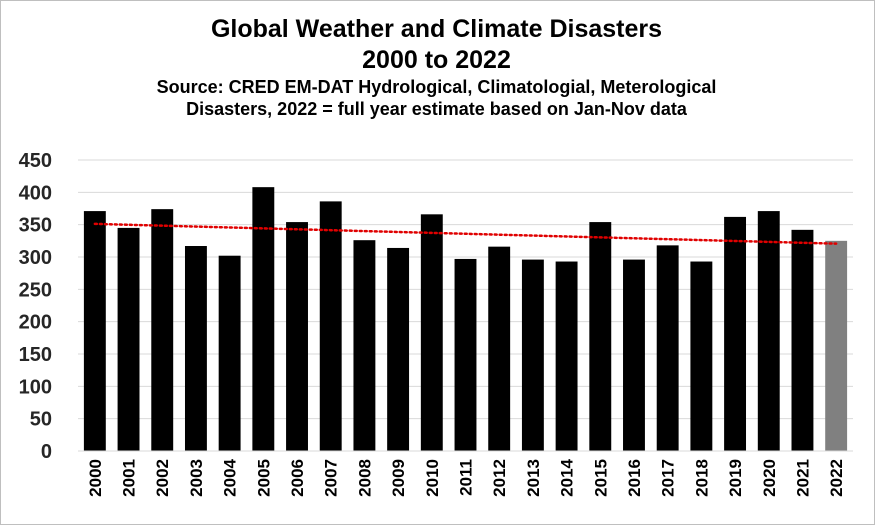  What do you see at coordinates (35, 193) in the screenshot?
I see `y-tick-label: 400` at bounding box center [35, 193].